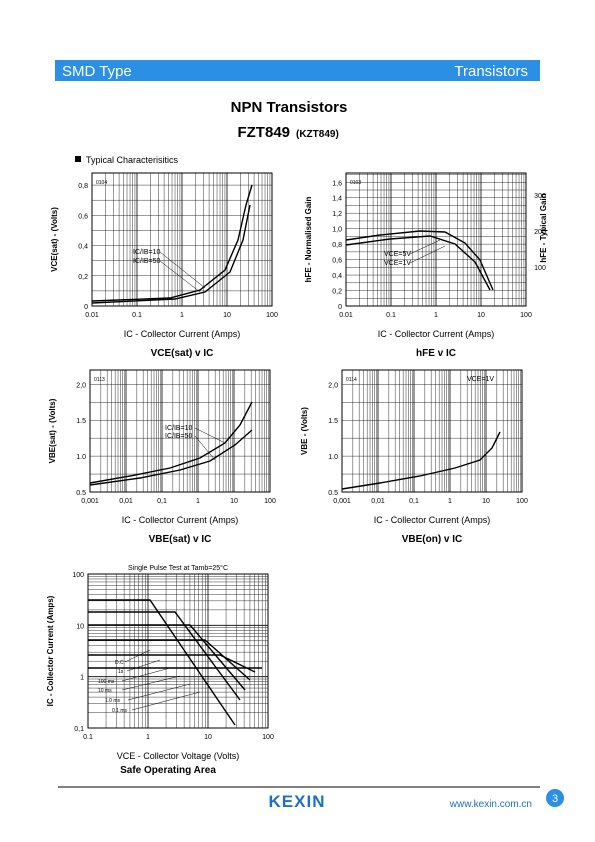 This screenshot has height=842, width=595. Describe the element at coordinates (351, 380) in the screenshot. I see `figure-code: 0114` at that location.